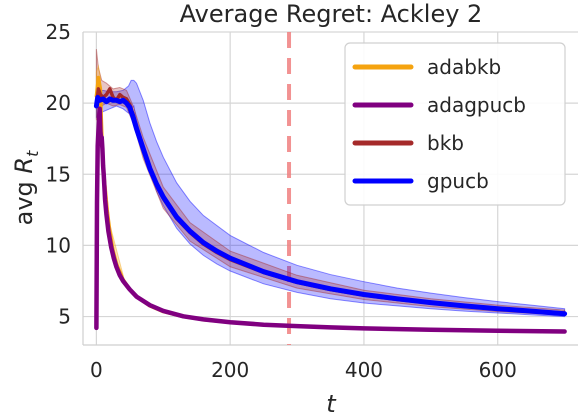 This screenshot has height=418, width=578. I want to click on y-tick-label: 20, so click(58, 103).